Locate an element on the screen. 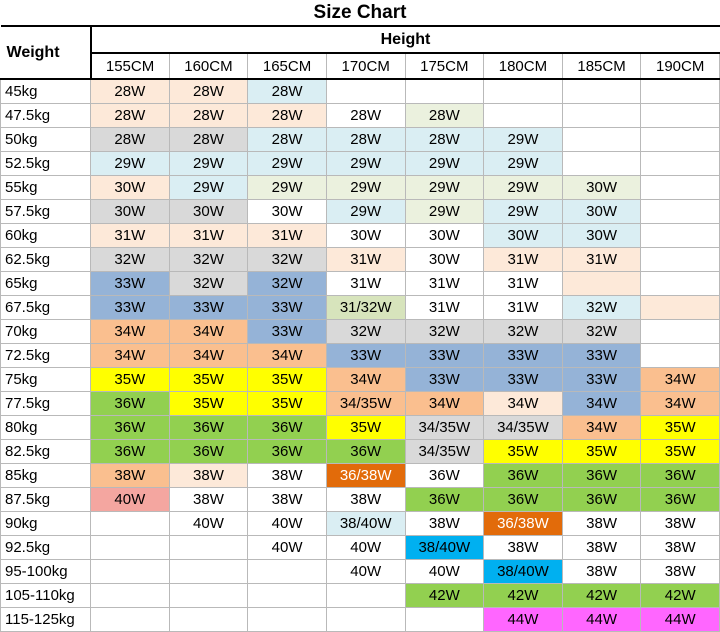 The width and height of the screenshot is (720, 632). weight-row-label: 115-125kg is located at coordinates (45, 619).